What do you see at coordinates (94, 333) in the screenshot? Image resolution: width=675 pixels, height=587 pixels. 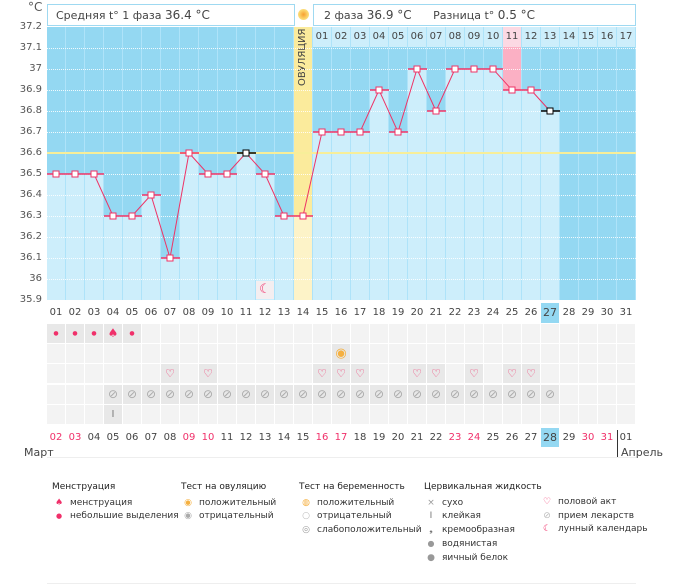 I see `marker-cell: ●` at bounding box center [94, 333].